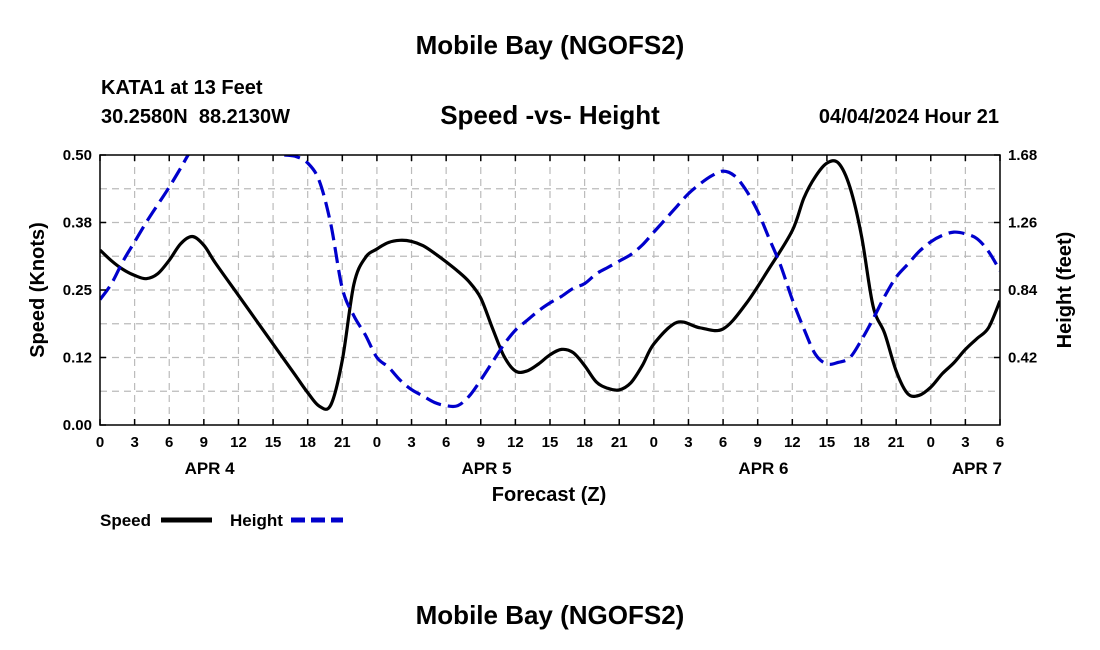 The height and width of the screenshot is (650, 1100). I want to click on y2-tick-label: 1.68, so click(1022, 155).